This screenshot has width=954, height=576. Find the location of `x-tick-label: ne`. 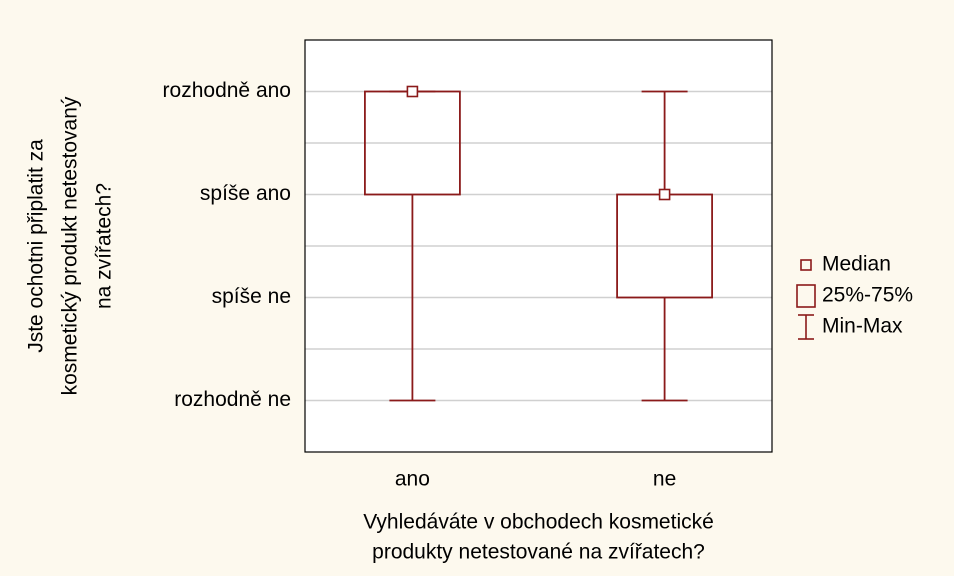

x-tick-label: ne is located at coordinates (664, 479).